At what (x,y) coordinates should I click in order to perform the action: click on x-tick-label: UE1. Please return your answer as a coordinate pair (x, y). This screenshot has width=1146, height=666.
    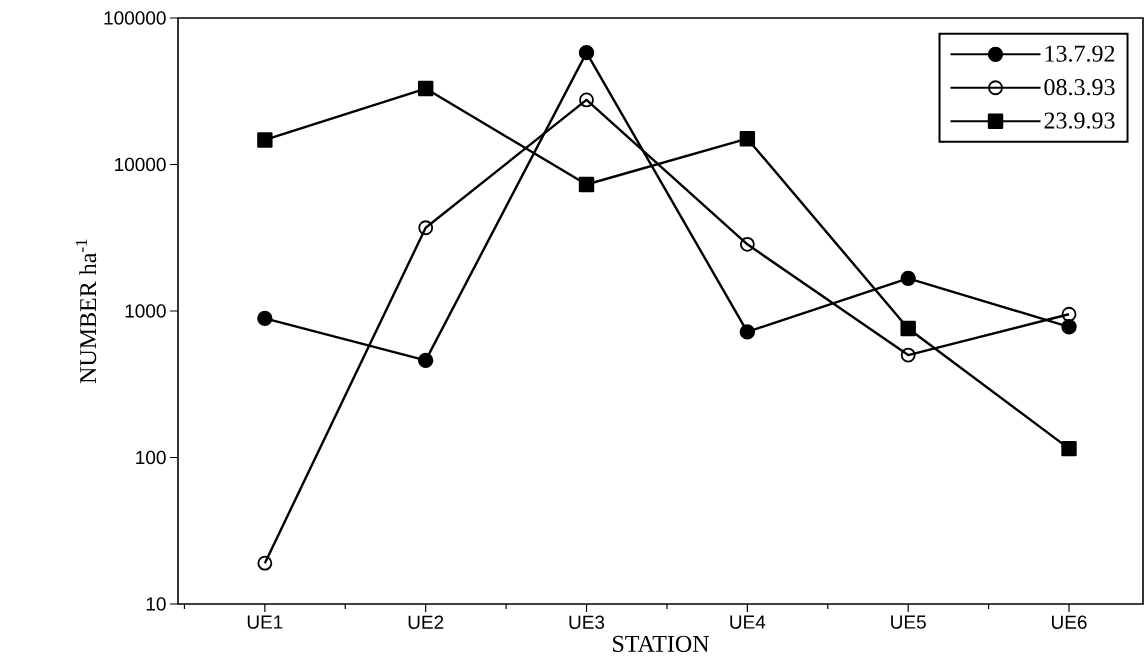
    Looking at the image, I should click on (265, 622).